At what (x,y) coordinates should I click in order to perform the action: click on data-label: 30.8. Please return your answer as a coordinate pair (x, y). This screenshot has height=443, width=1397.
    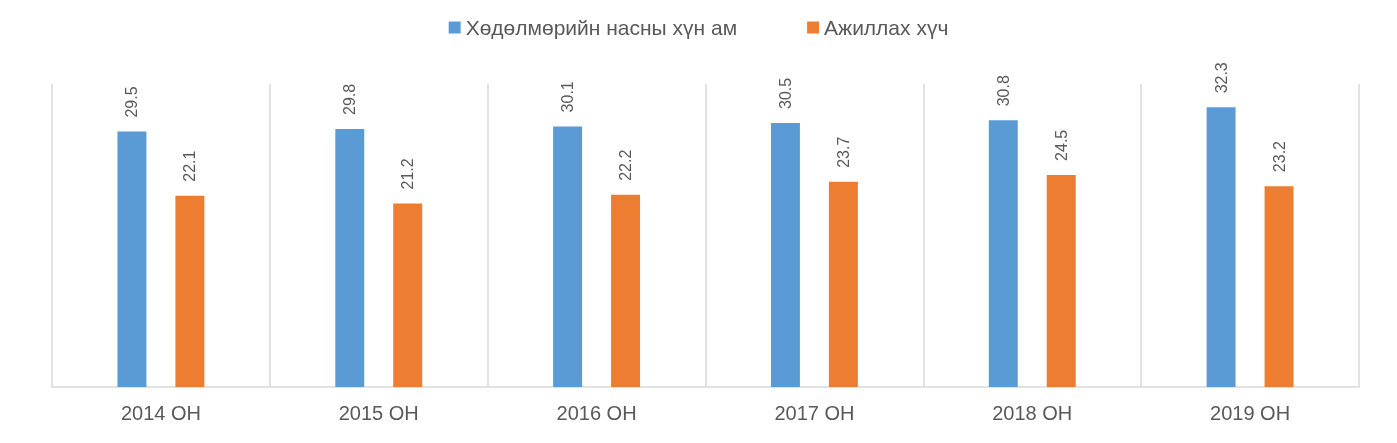
    Looking at the image, I should click on (1003, 91).